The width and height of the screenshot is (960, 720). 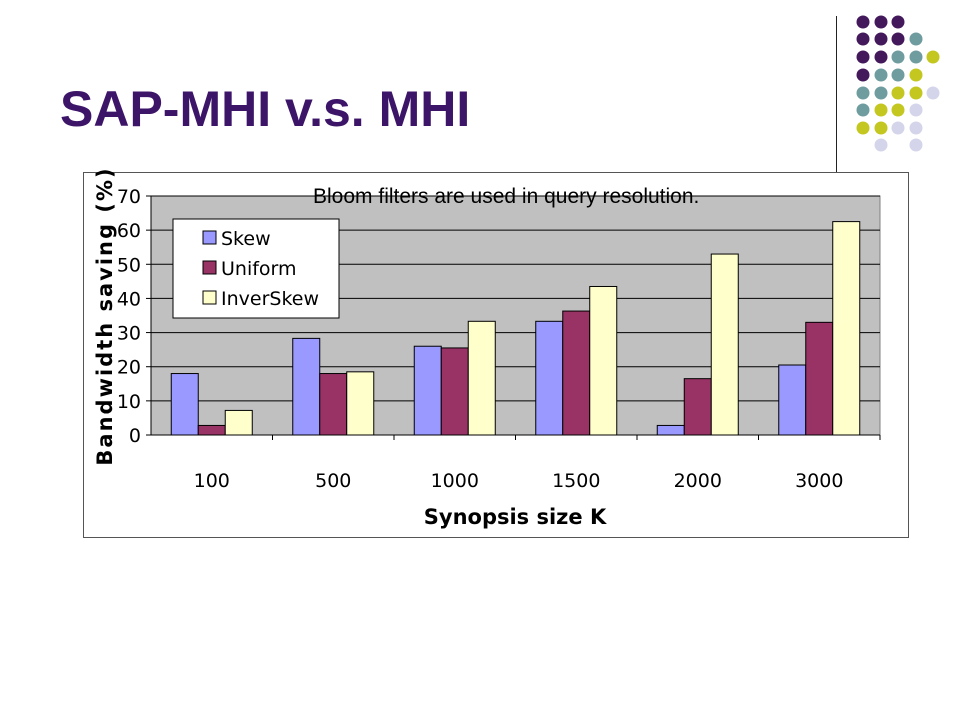 I want to click on legend-label-inverskew: InverSkew, so click(x=270, y=299).